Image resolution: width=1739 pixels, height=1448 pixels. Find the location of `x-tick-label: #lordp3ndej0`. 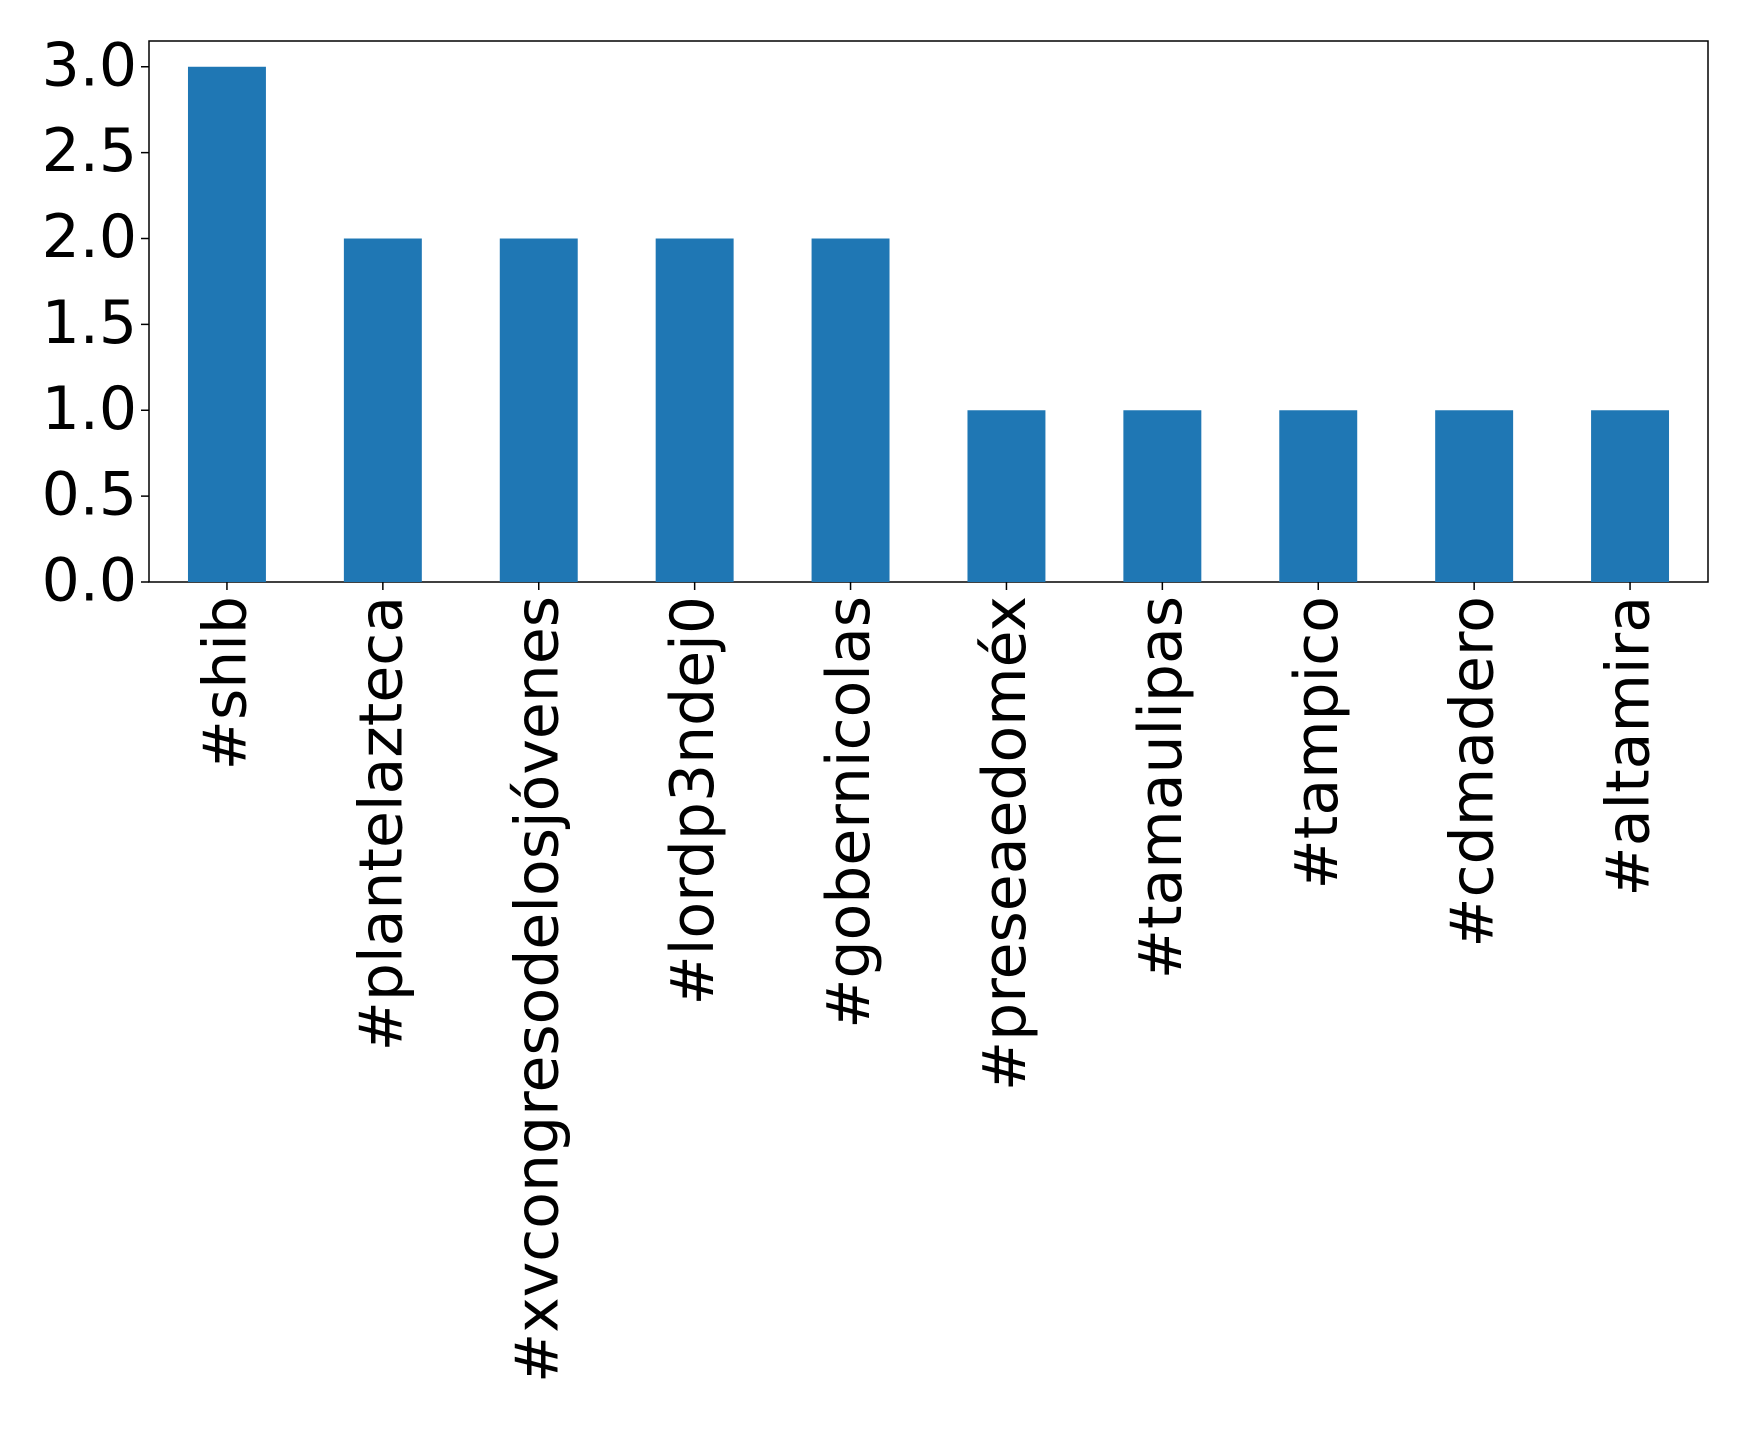

x-tick-label: #lordp3ndej0 is located at coordinates (693, 800).